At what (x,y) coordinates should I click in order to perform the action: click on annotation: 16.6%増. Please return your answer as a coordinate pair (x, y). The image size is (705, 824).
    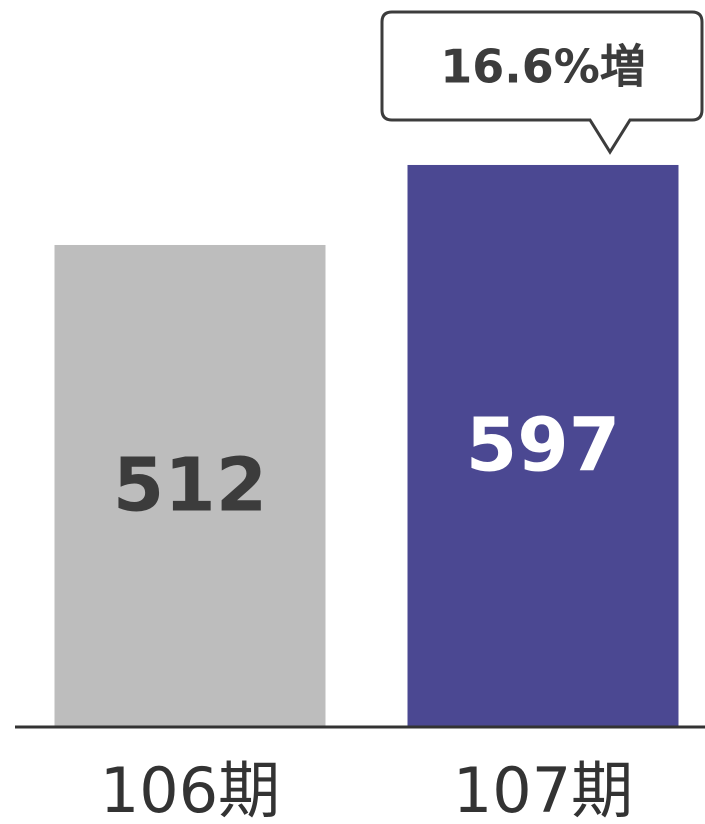
    Looking at the image, I should click on (543, 67).